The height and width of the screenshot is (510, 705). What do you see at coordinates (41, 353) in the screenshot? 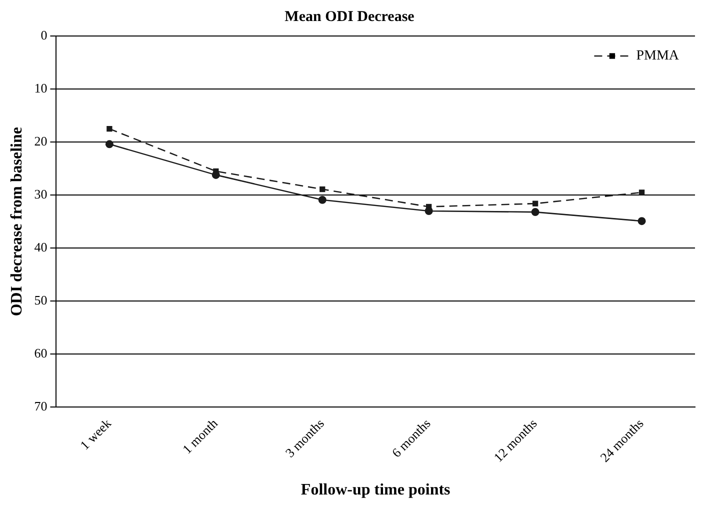
I see `y-tick-label: 60` at bounding box center [41, 353].